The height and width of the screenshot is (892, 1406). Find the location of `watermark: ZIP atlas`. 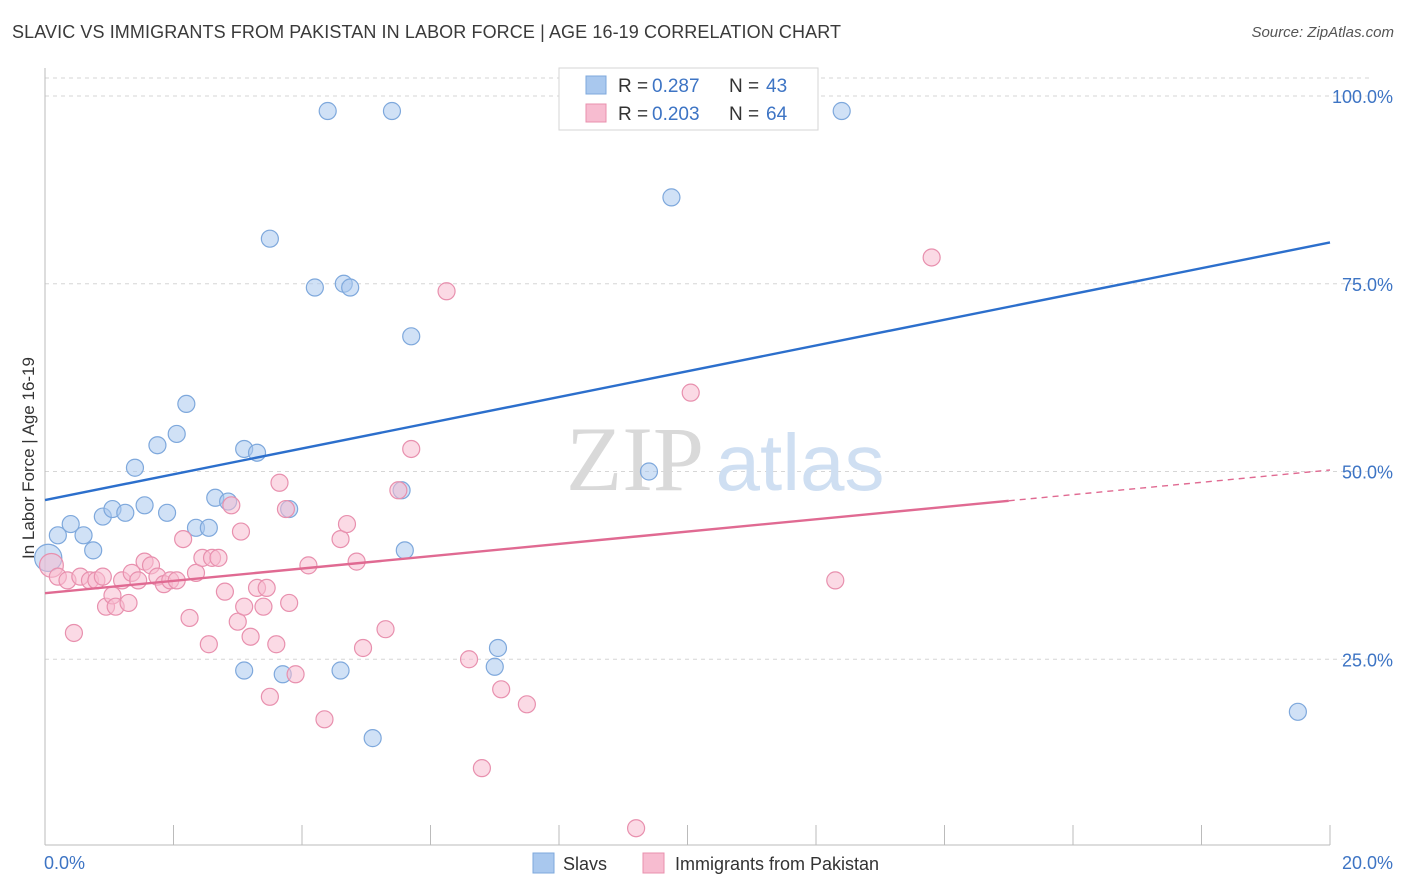

watermark: ZIP atlas is located at coordinates (725, 459).